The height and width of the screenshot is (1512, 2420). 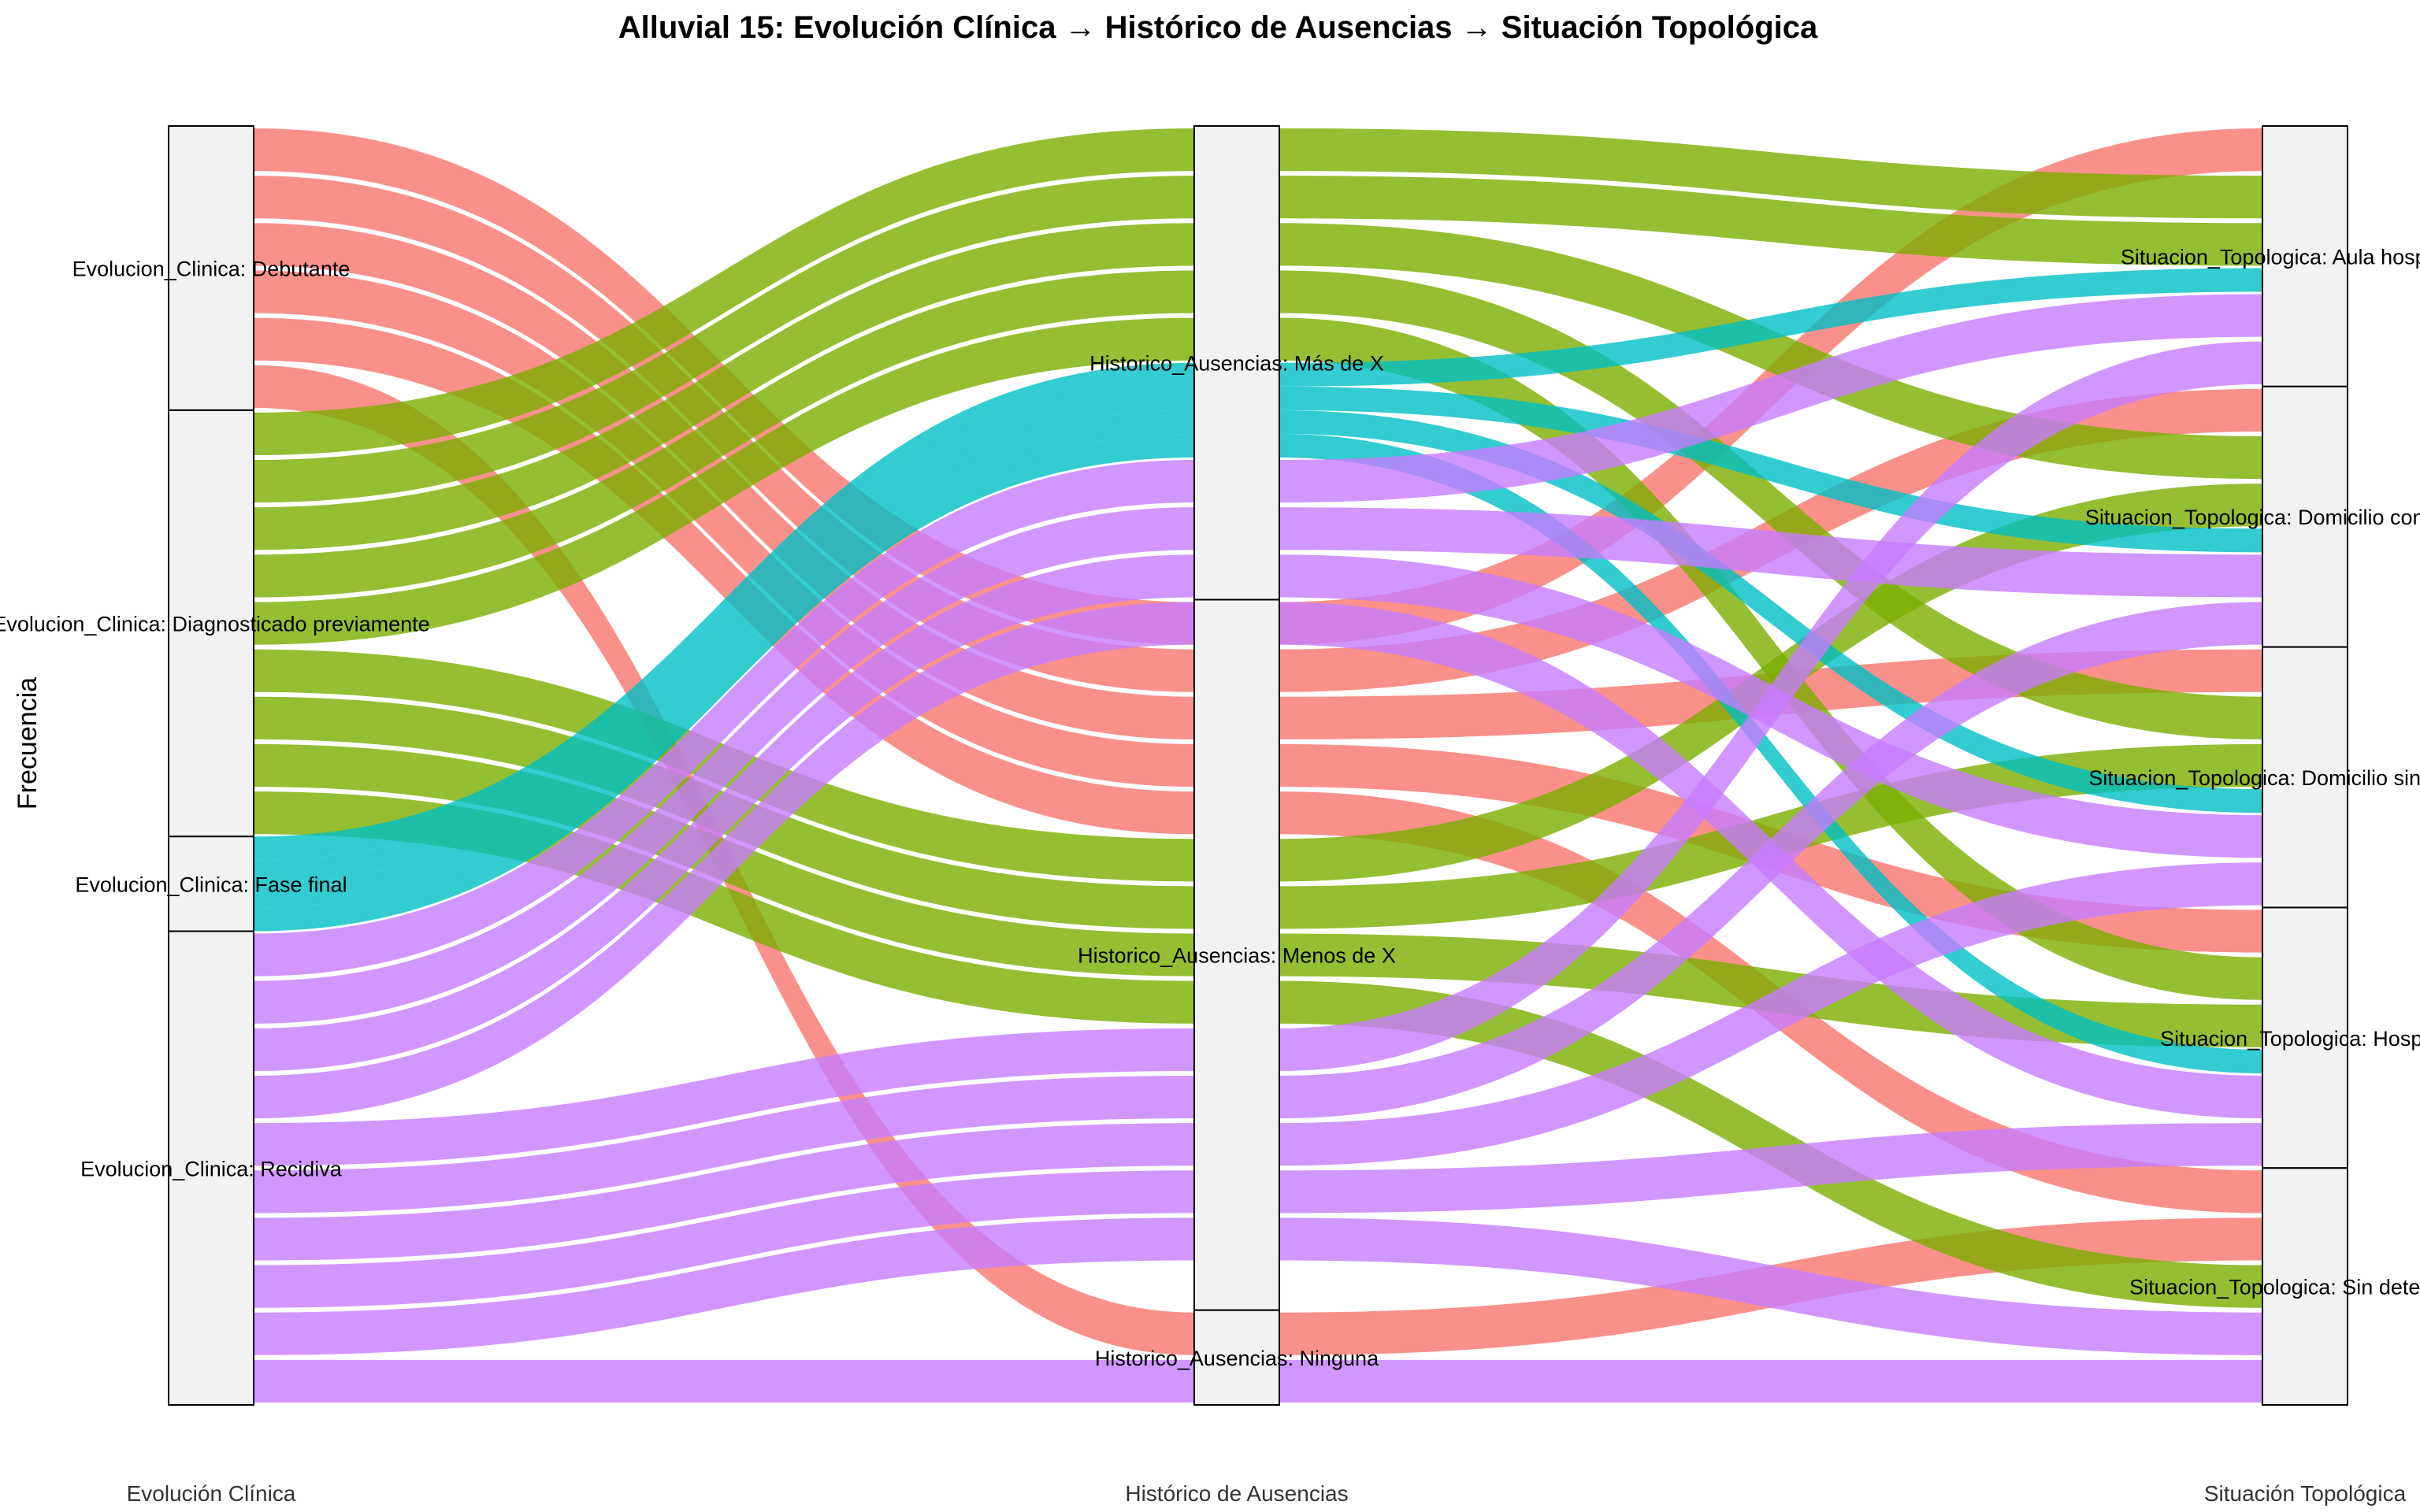 I want to click on stratum-label: Situacion_Topologica: Sin determinar, so click(x=2274, y=1287).